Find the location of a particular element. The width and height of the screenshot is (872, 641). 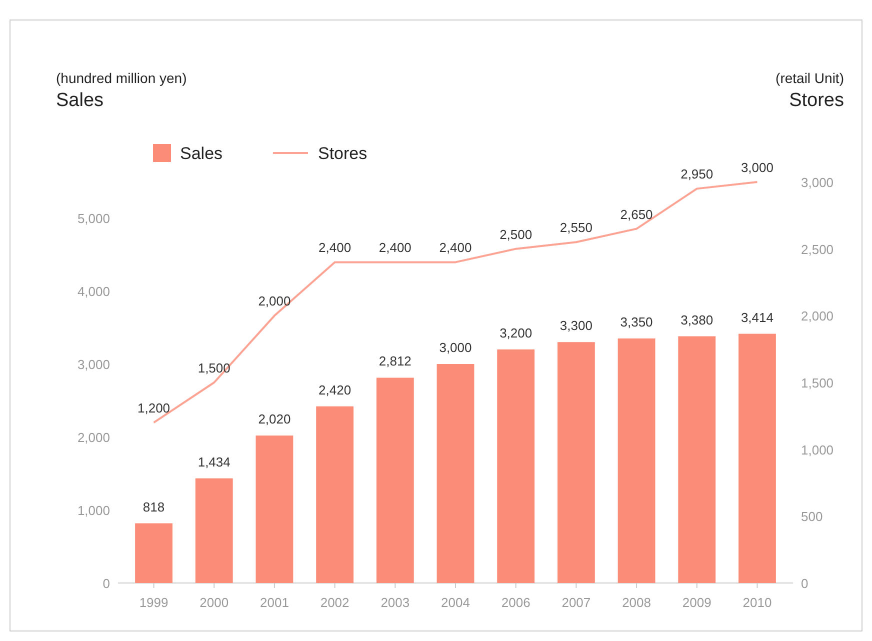

data-label: 818 is located at coordinates (153, 506).